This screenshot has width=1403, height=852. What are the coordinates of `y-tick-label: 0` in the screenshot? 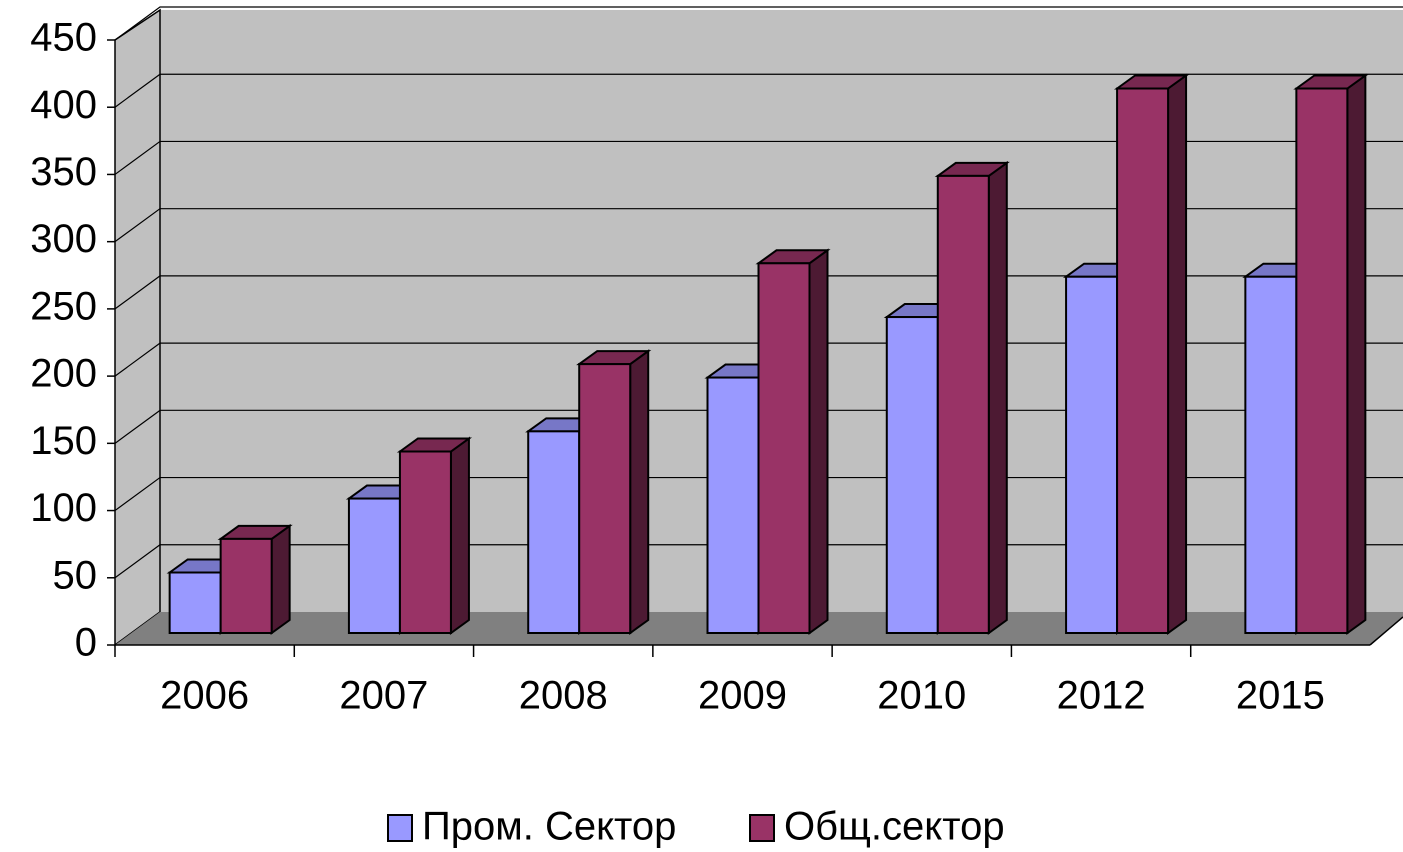 It's located at (86, 643).